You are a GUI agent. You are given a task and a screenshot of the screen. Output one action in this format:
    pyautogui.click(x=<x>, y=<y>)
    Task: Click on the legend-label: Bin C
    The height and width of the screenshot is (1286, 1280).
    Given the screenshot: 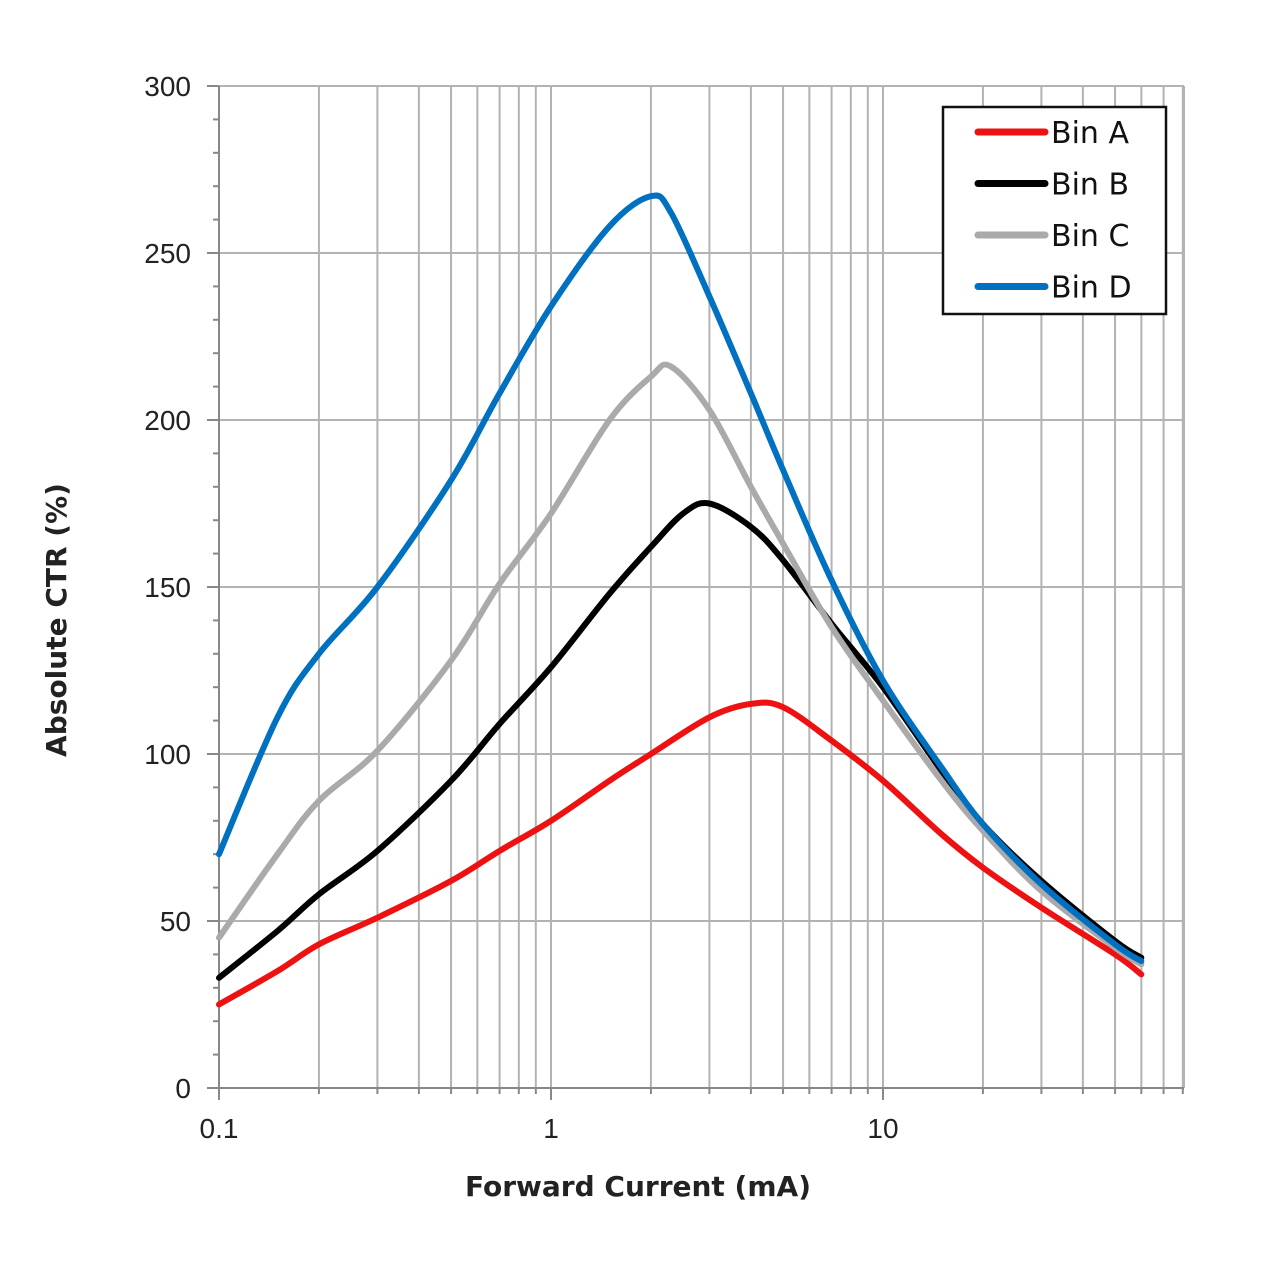 What is the action you would take?
    pyautogui.click(x=1090, y=236)
    